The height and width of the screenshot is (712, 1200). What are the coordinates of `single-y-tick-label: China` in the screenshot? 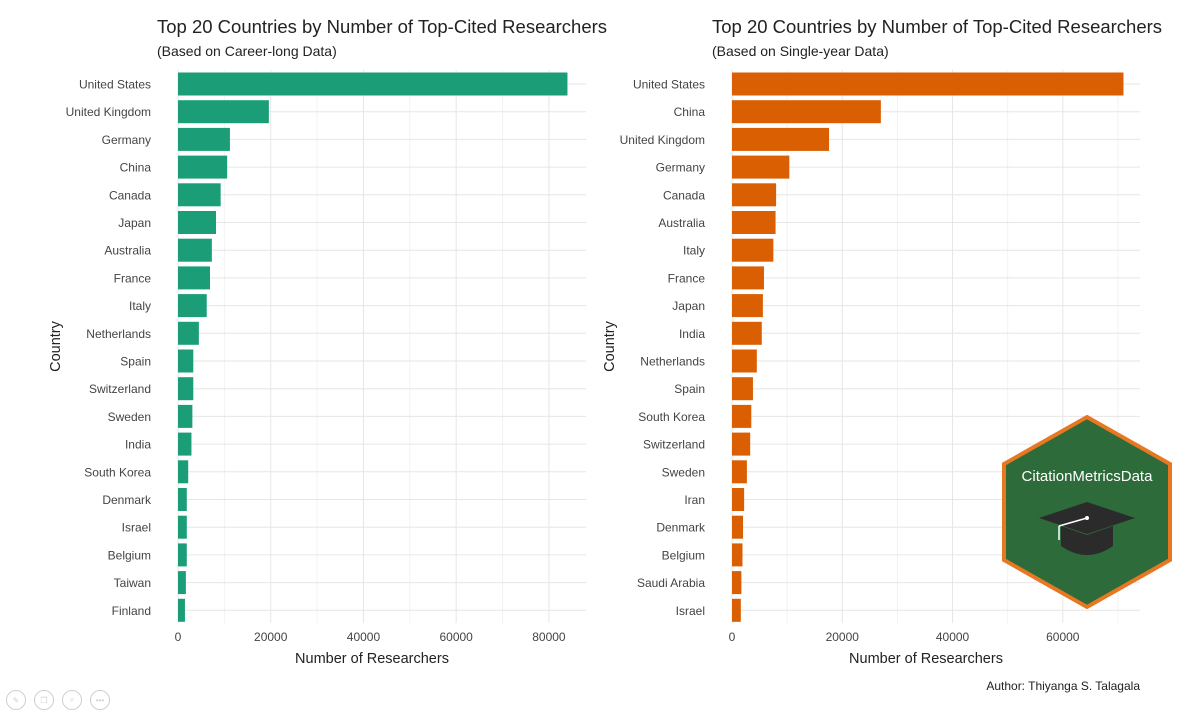 It's located at (690, 112).